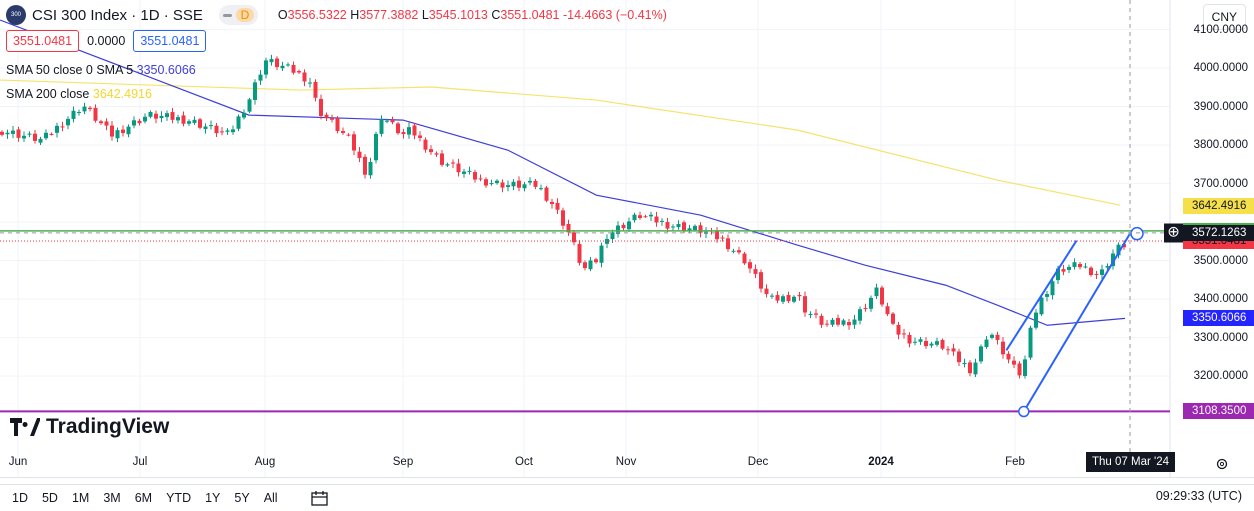 Image resolution: width=1254 pixels, height=511 pixels. Describe the element at coordinates (320, 498) in the screenshot. I see `date-range-calendar-icon` at that location.